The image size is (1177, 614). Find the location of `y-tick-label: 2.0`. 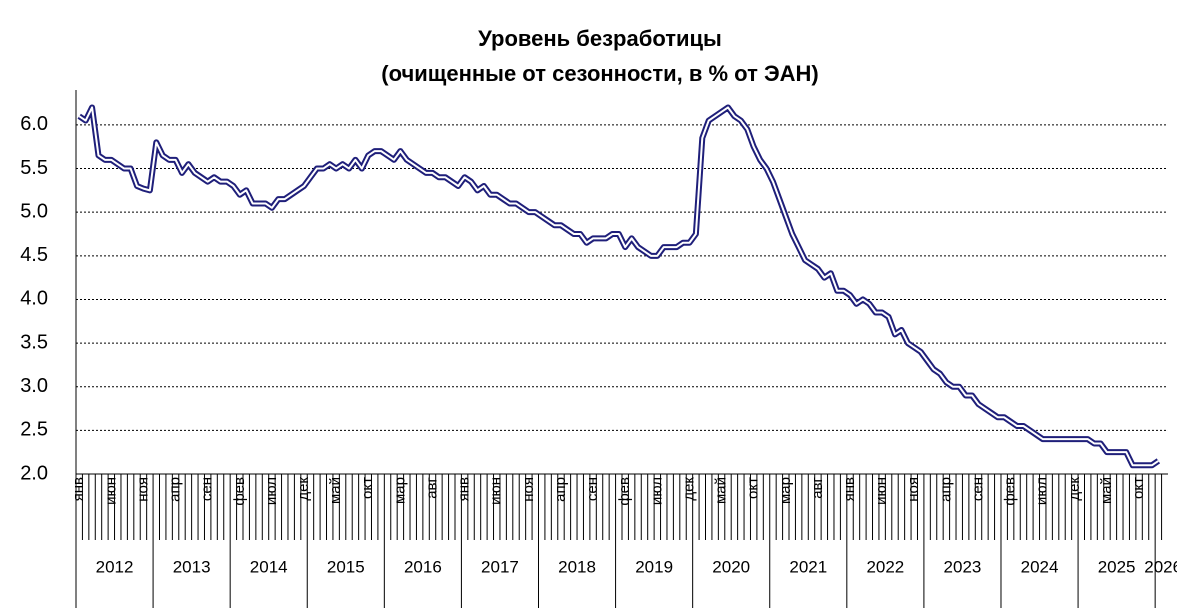

y-tick-label: 2.0 is located at coordinates (34, 473).